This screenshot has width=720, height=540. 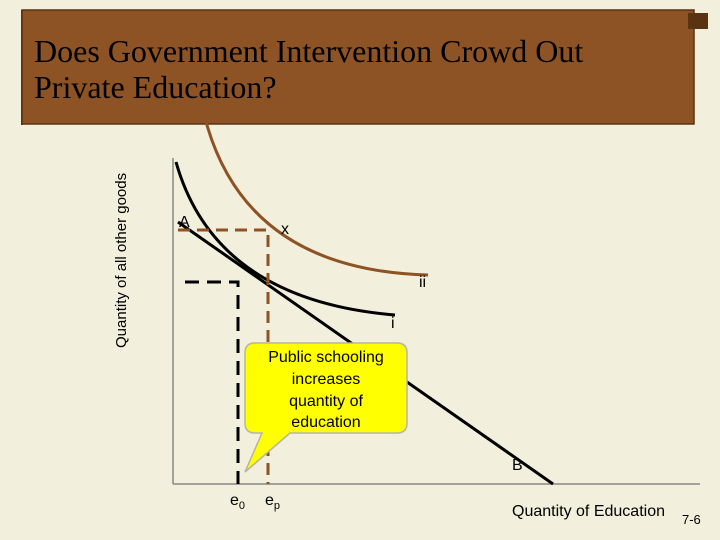 What do you see at coordinates (277, 506) in the screenshot?
I see `ep-subscript: p` at bounding box center [277, 506].